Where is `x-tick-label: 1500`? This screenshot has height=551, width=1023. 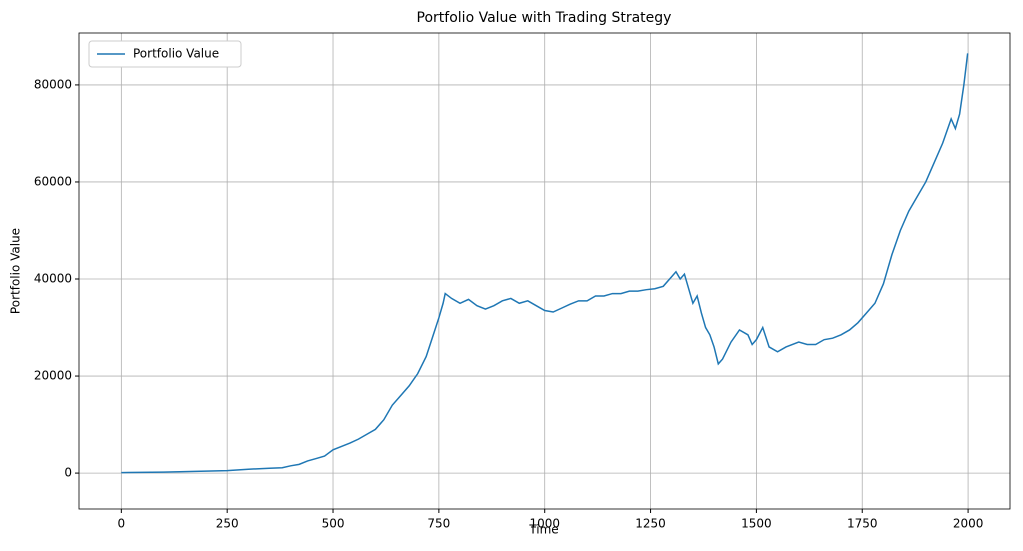
x-tick-label: 1500 is located at coordinates (756, 524).